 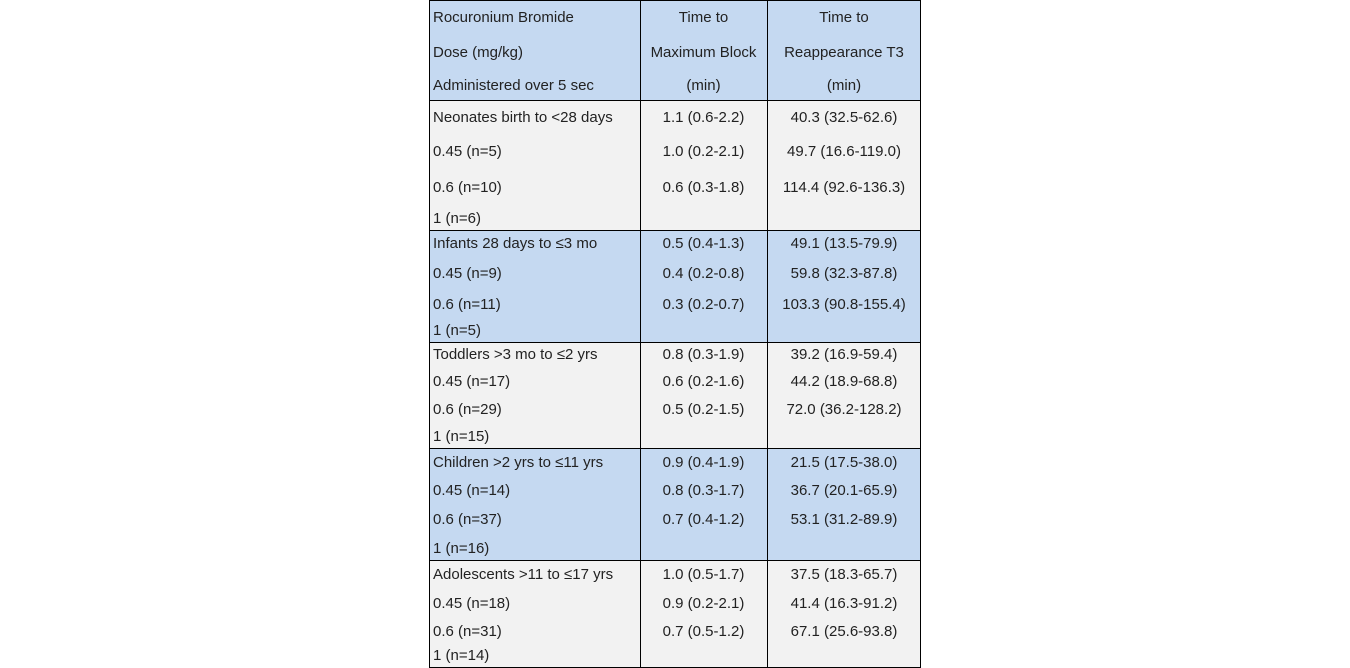 What do you see at coordinates (844, 117) in the screenshot?
I see `cell-value: 40.3 (32.5-62.6)` at bounding box center [844, 117].